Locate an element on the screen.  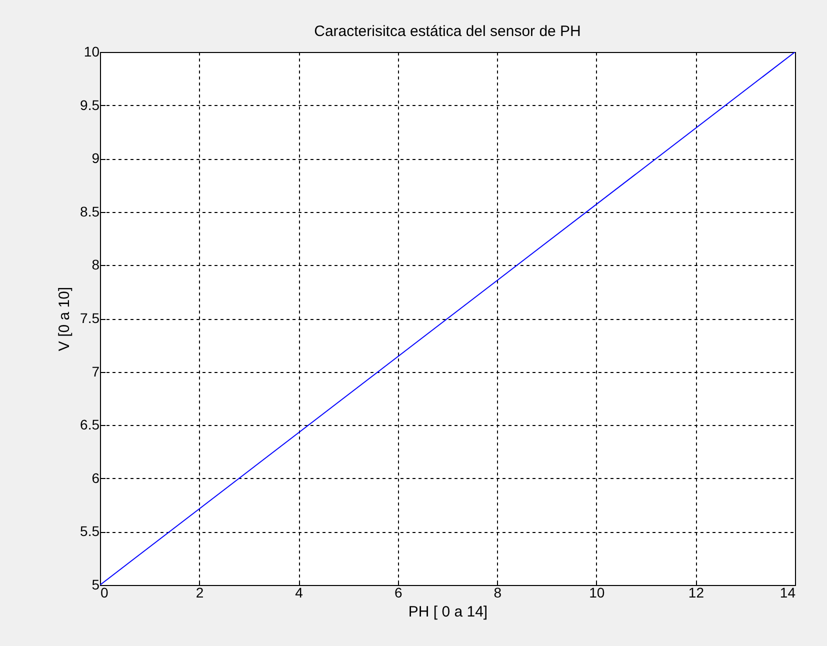
x-tick-label: 14 is located at coordinates (788, 592).